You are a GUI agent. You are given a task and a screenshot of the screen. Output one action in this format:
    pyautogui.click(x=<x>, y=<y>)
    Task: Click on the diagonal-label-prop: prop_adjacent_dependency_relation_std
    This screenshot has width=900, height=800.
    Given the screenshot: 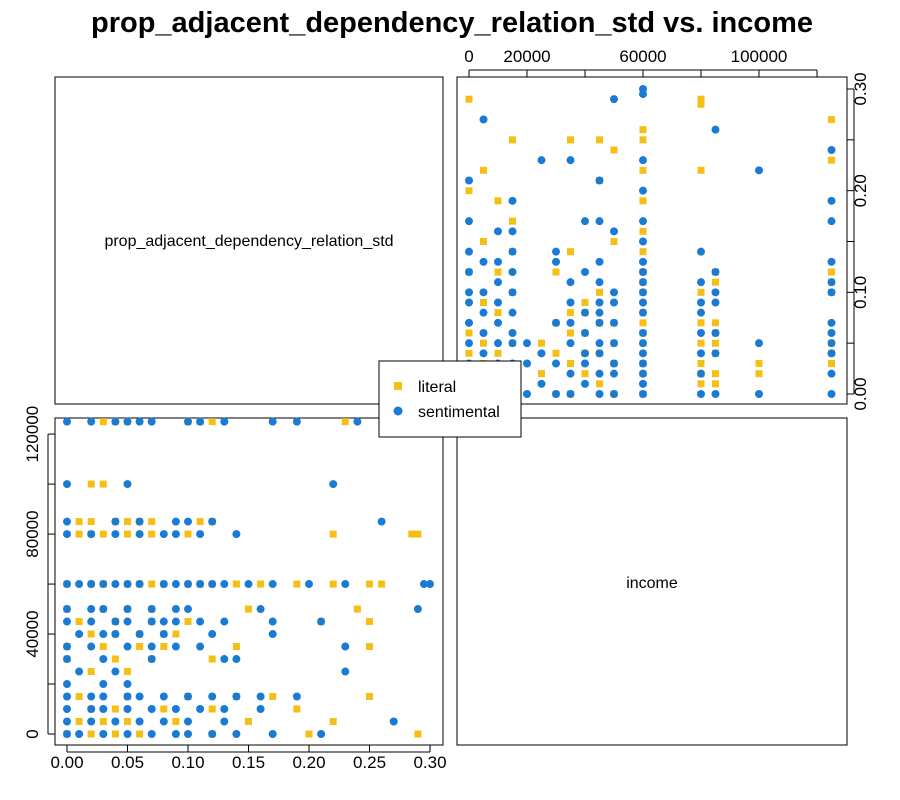 What is the action you would take?
    pyautogui.click(x=248, y=241)
    